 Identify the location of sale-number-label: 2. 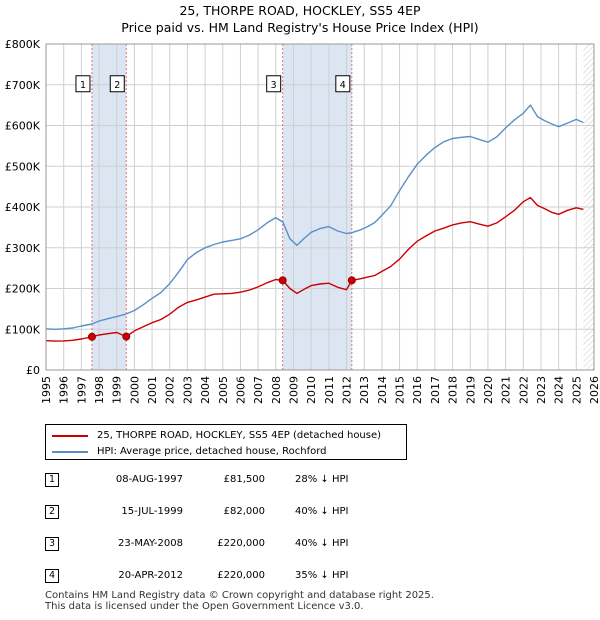
(117, 85).